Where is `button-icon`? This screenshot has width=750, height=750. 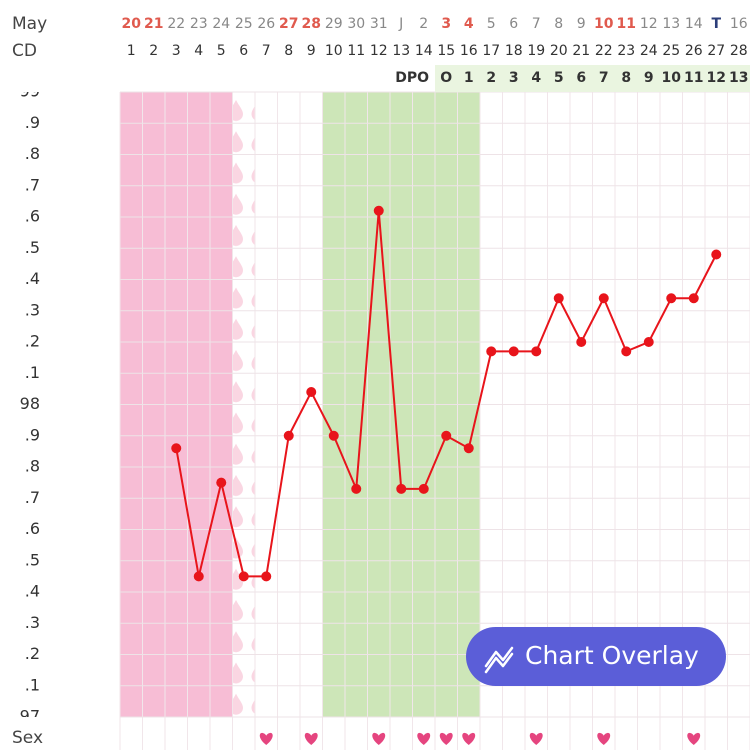 button-icon is located at coordinates (499, 660).